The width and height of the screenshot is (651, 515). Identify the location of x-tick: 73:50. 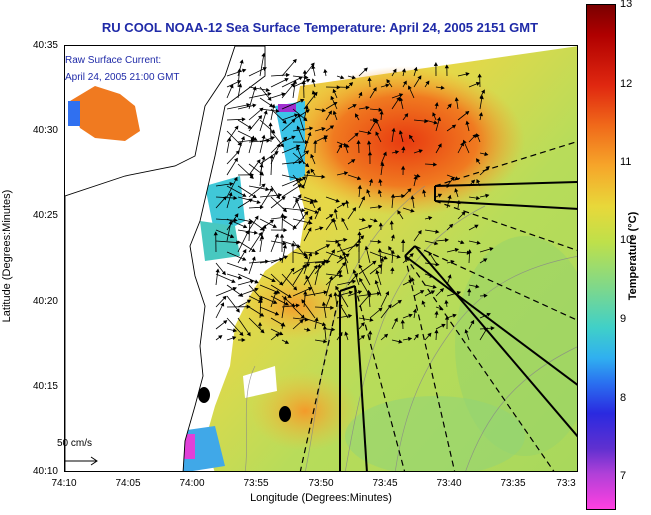
(321, 483).